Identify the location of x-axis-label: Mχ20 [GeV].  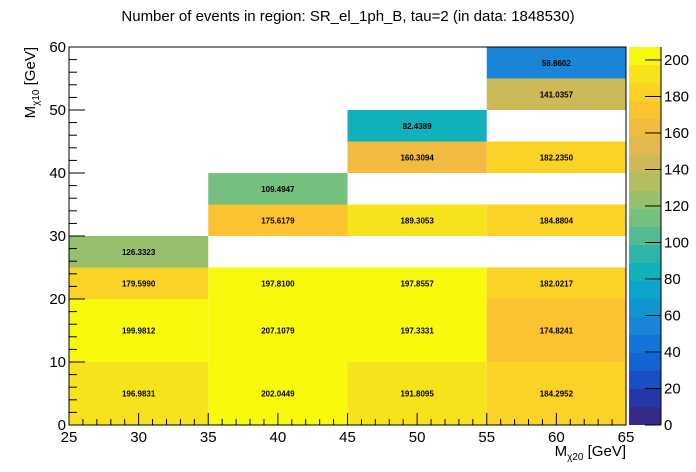
(590, 453).